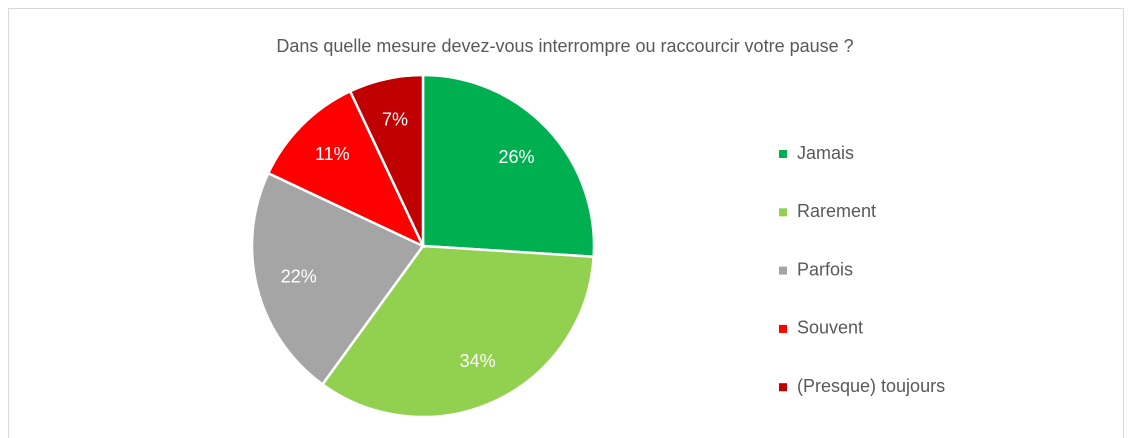 The image size is (1131, 438). Describe the element at coordinates (299, 277) in the screenshot. I see `data-label: 22%` at that location.